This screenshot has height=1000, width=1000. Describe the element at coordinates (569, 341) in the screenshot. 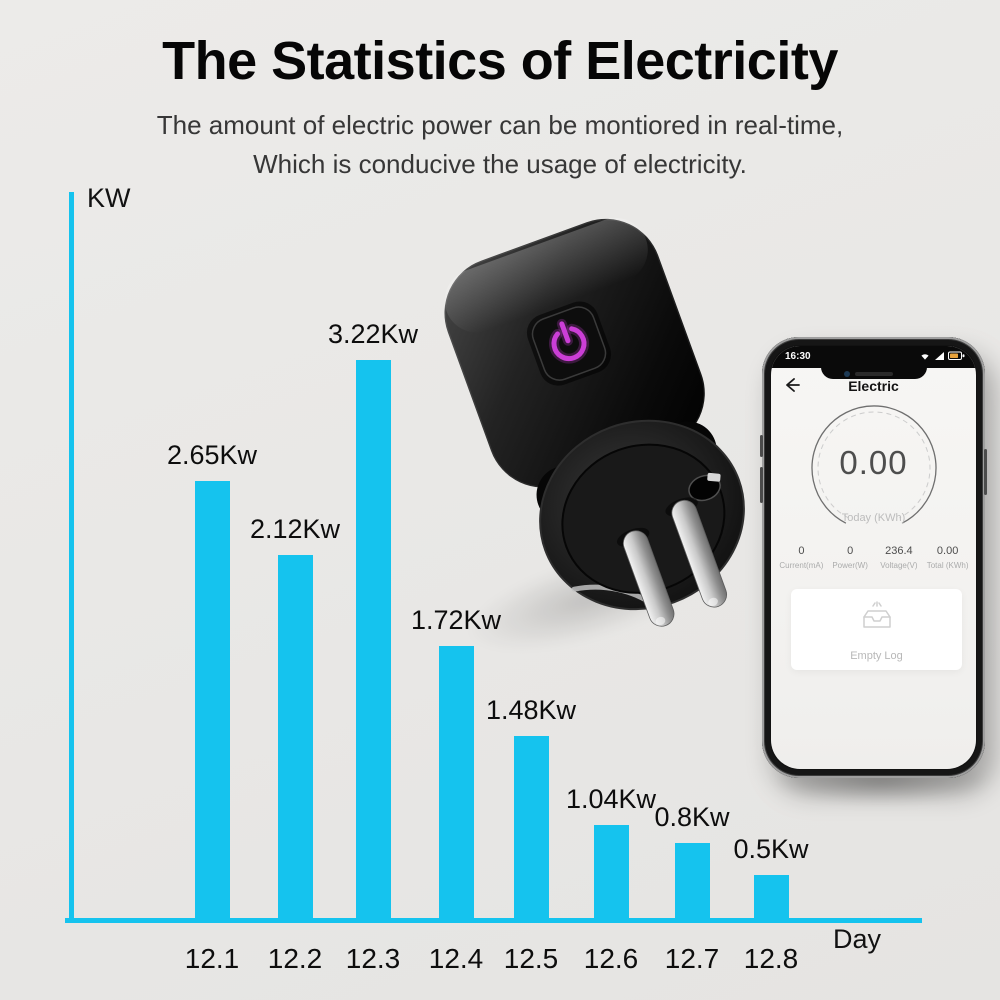

I see `power-icon` at that location.